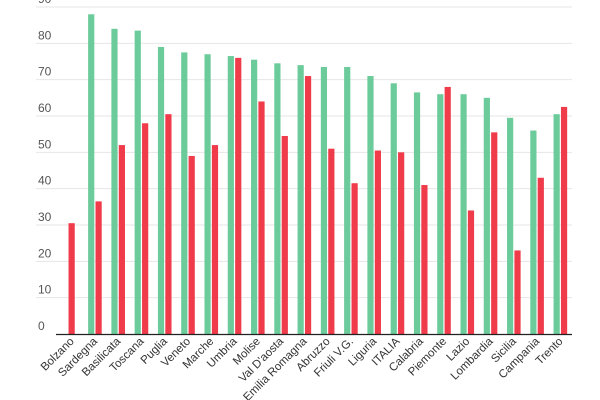 The width and height of the screenshot is (600, 400). Describe the element at coordinates (45, 3) in the screenshot. I see `y-tick-label-90: 90` at that location.